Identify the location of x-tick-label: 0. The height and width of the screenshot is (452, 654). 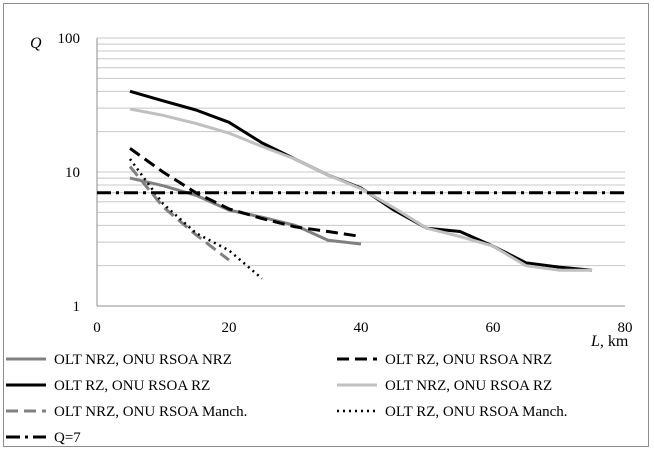
(97, 328).